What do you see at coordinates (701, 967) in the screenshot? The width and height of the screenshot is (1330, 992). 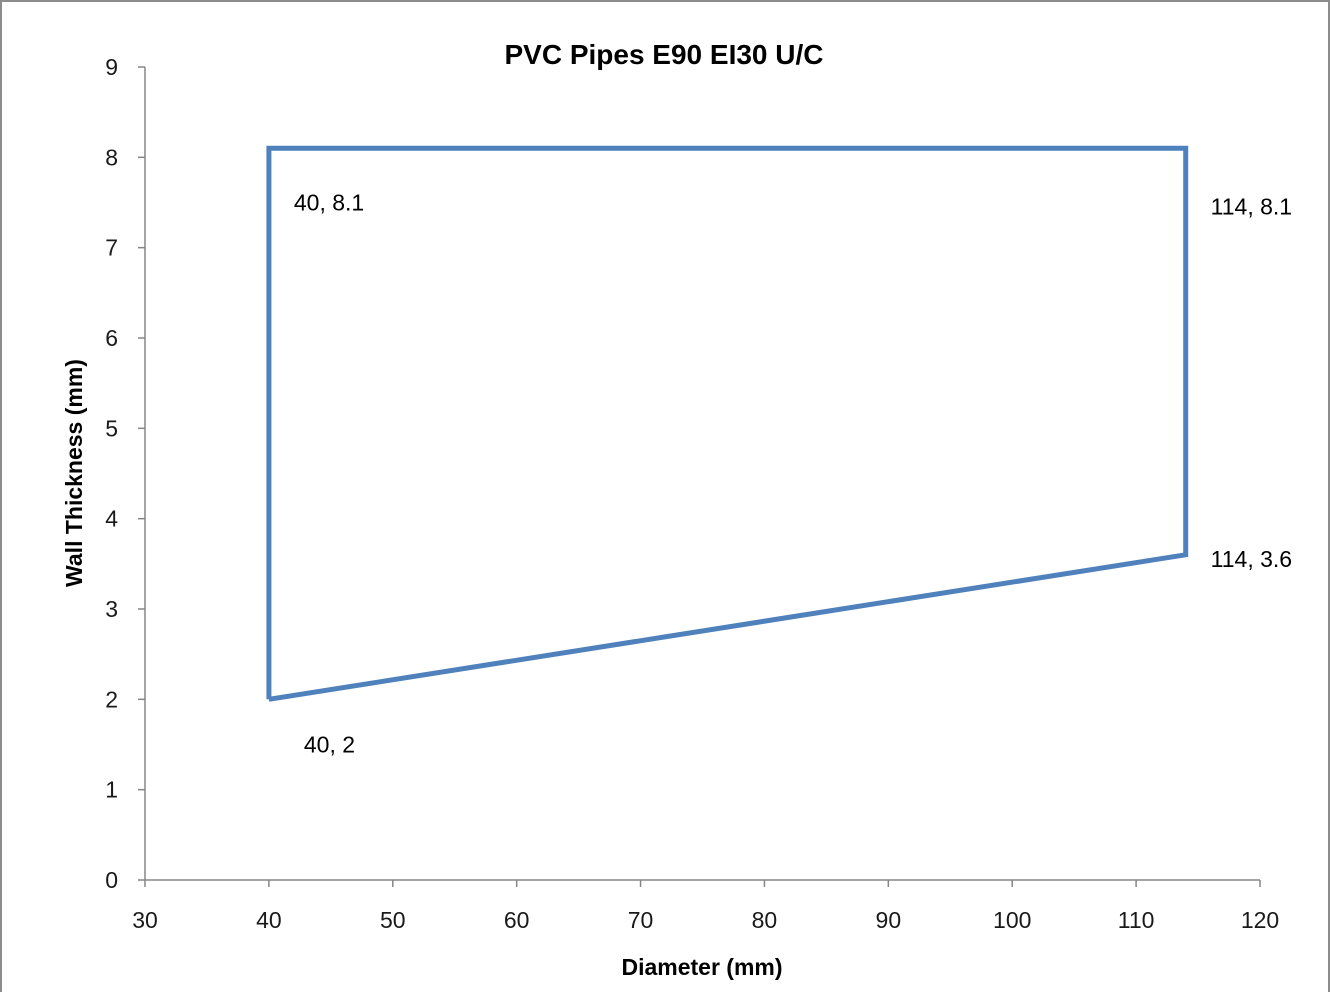 I see `x-axis-title: Diameter (mm)` at bounding box center [701, 967].